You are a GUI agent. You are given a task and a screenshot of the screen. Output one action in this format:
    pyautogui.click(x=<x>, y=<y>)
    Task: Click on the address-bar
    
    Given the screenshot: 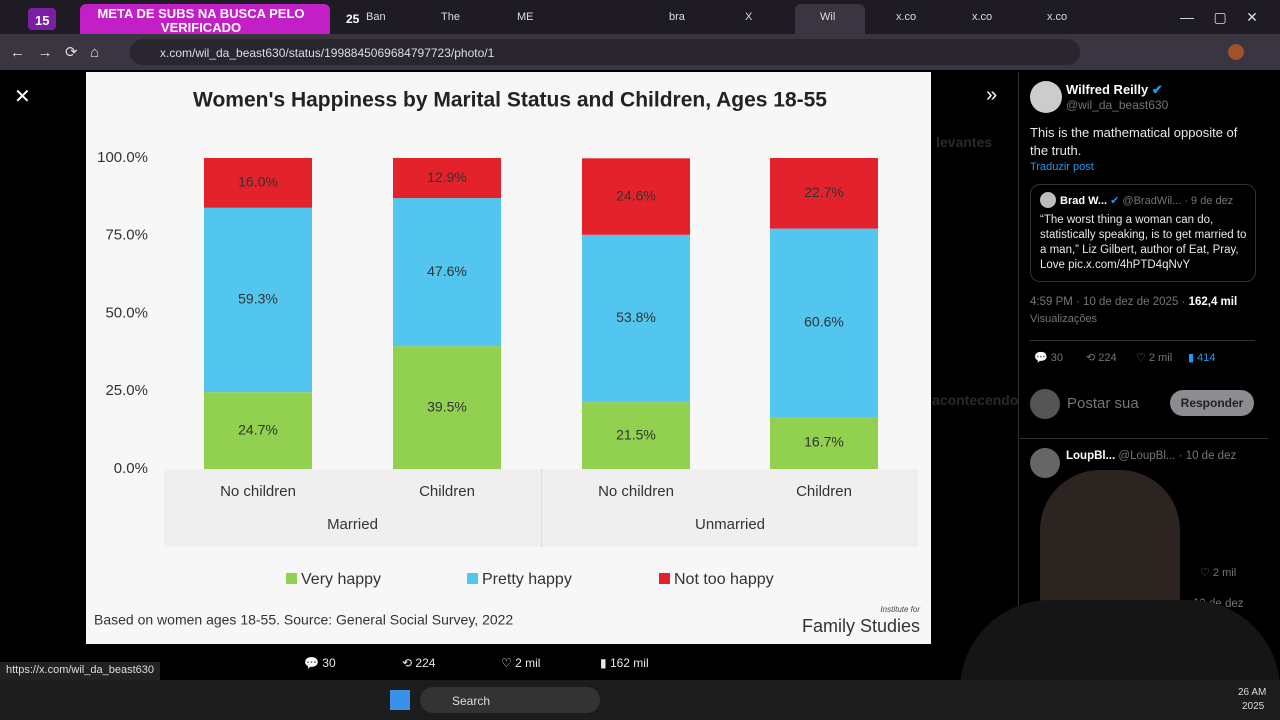 What is the action you would take?
    pyautogui.click(x=605, y=52)
    